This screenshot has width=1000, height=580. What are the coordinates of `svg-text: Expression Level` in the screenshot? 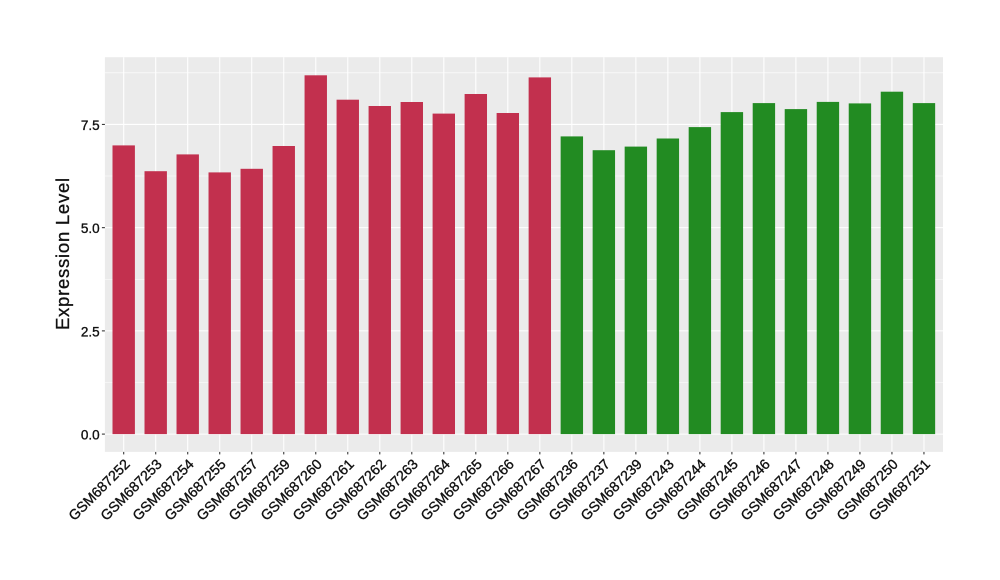 It's located at (62, 253).